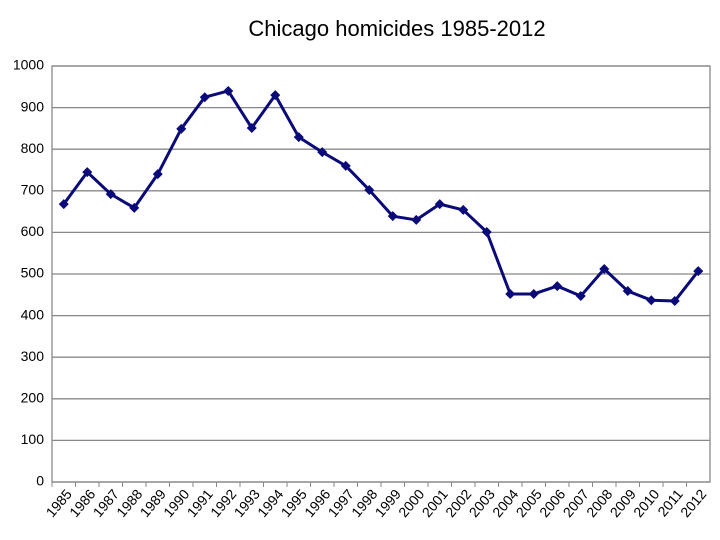 This screenshot has width=720, height=540. What do you see at coordinates (529, 503) in the screenshot?
I see `x-tick-label: 2005` at bounding box center [529, 503].